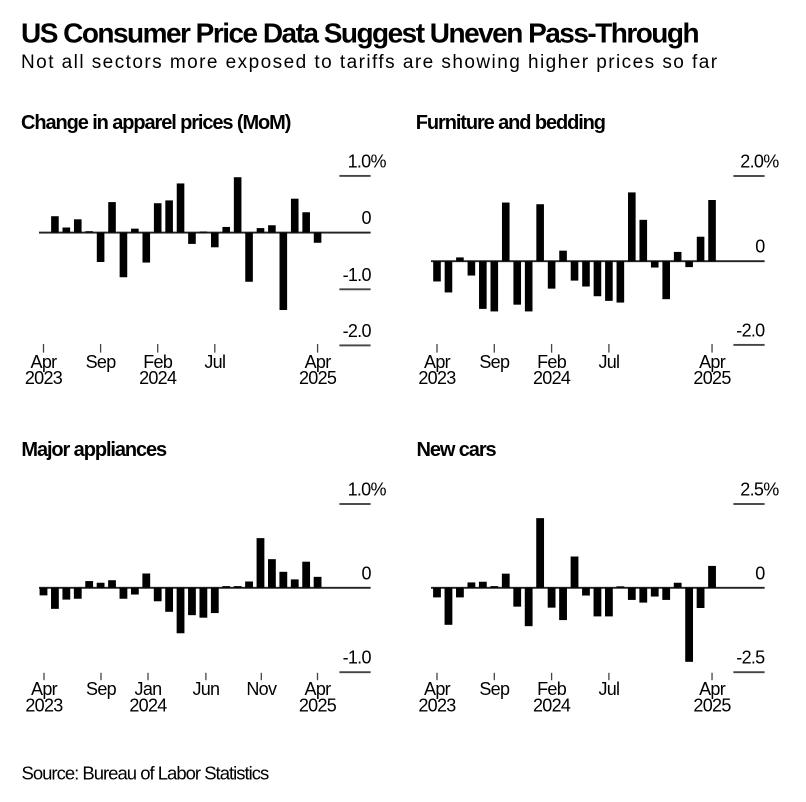 Image resolution: width=806 pixels, height=802 pixels. I want to click on svg-text: Change in apparel prices (MoM), so click(156, 123).